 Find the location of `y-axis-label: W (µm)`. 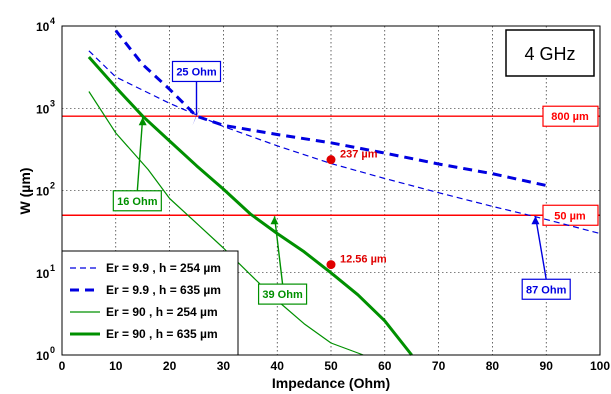

y-axis-label: W (µm) is located at coordinates (25, 191).